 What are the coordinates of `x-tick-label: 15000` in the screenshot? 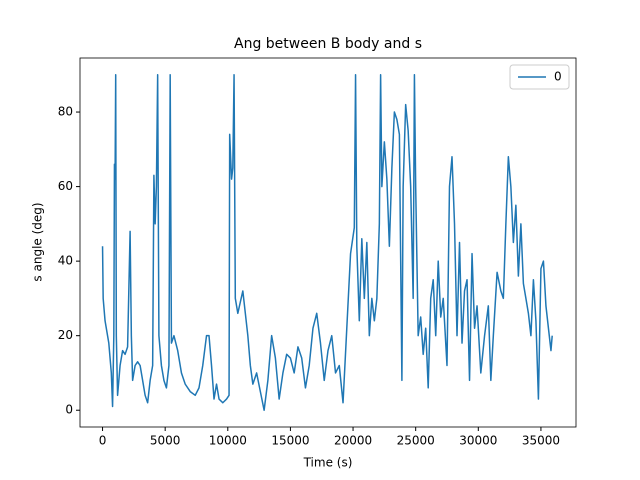 It's located at (290, 441).